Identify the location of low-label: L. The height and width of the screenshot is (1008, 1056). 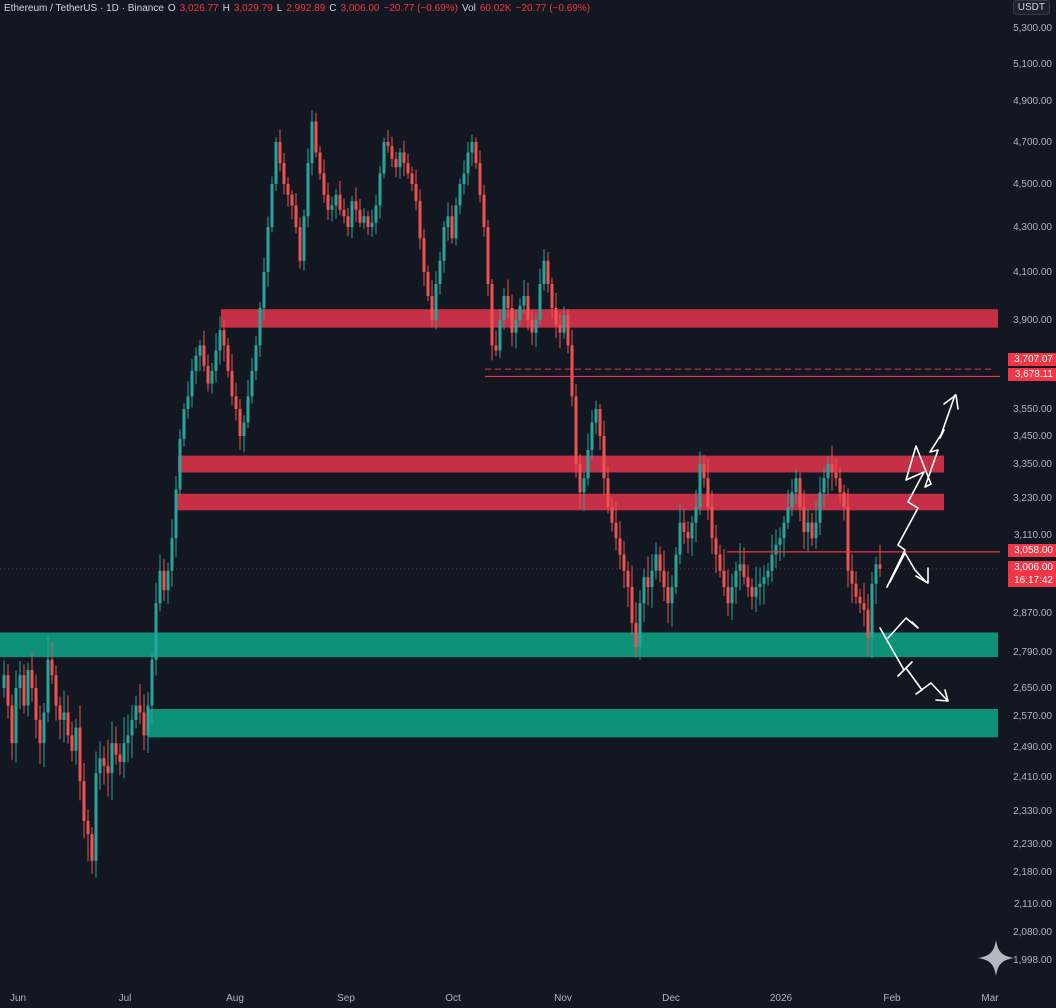
(279, 8).